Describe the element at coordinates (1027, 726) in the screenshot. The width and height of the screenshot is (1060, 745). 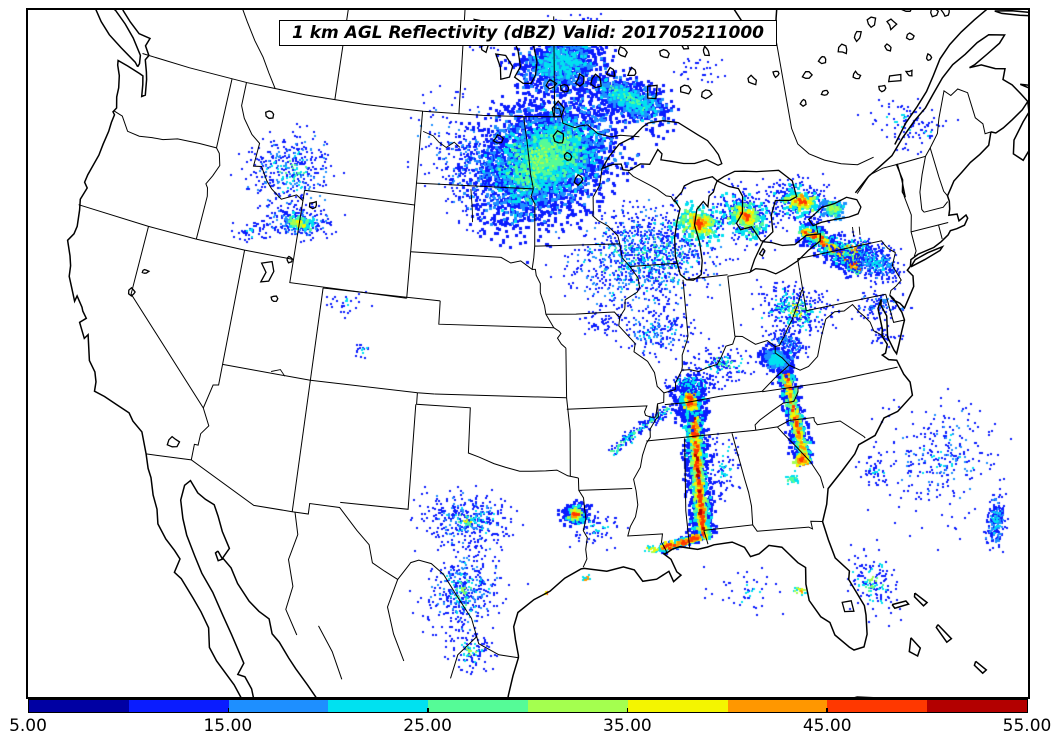
I see `colorbar-tick-label: 55.00` at that location.